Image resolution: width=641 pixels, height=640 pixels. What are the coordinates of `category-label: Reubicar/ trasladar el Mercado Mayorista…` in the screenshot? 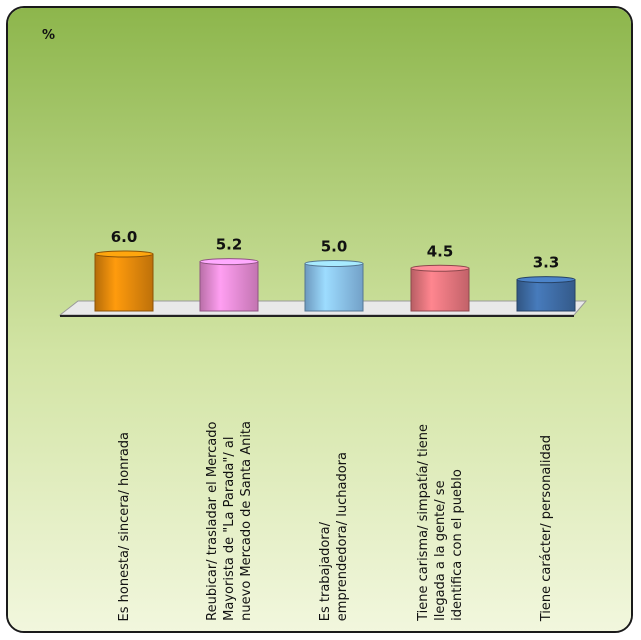 It's located at (229, 477).